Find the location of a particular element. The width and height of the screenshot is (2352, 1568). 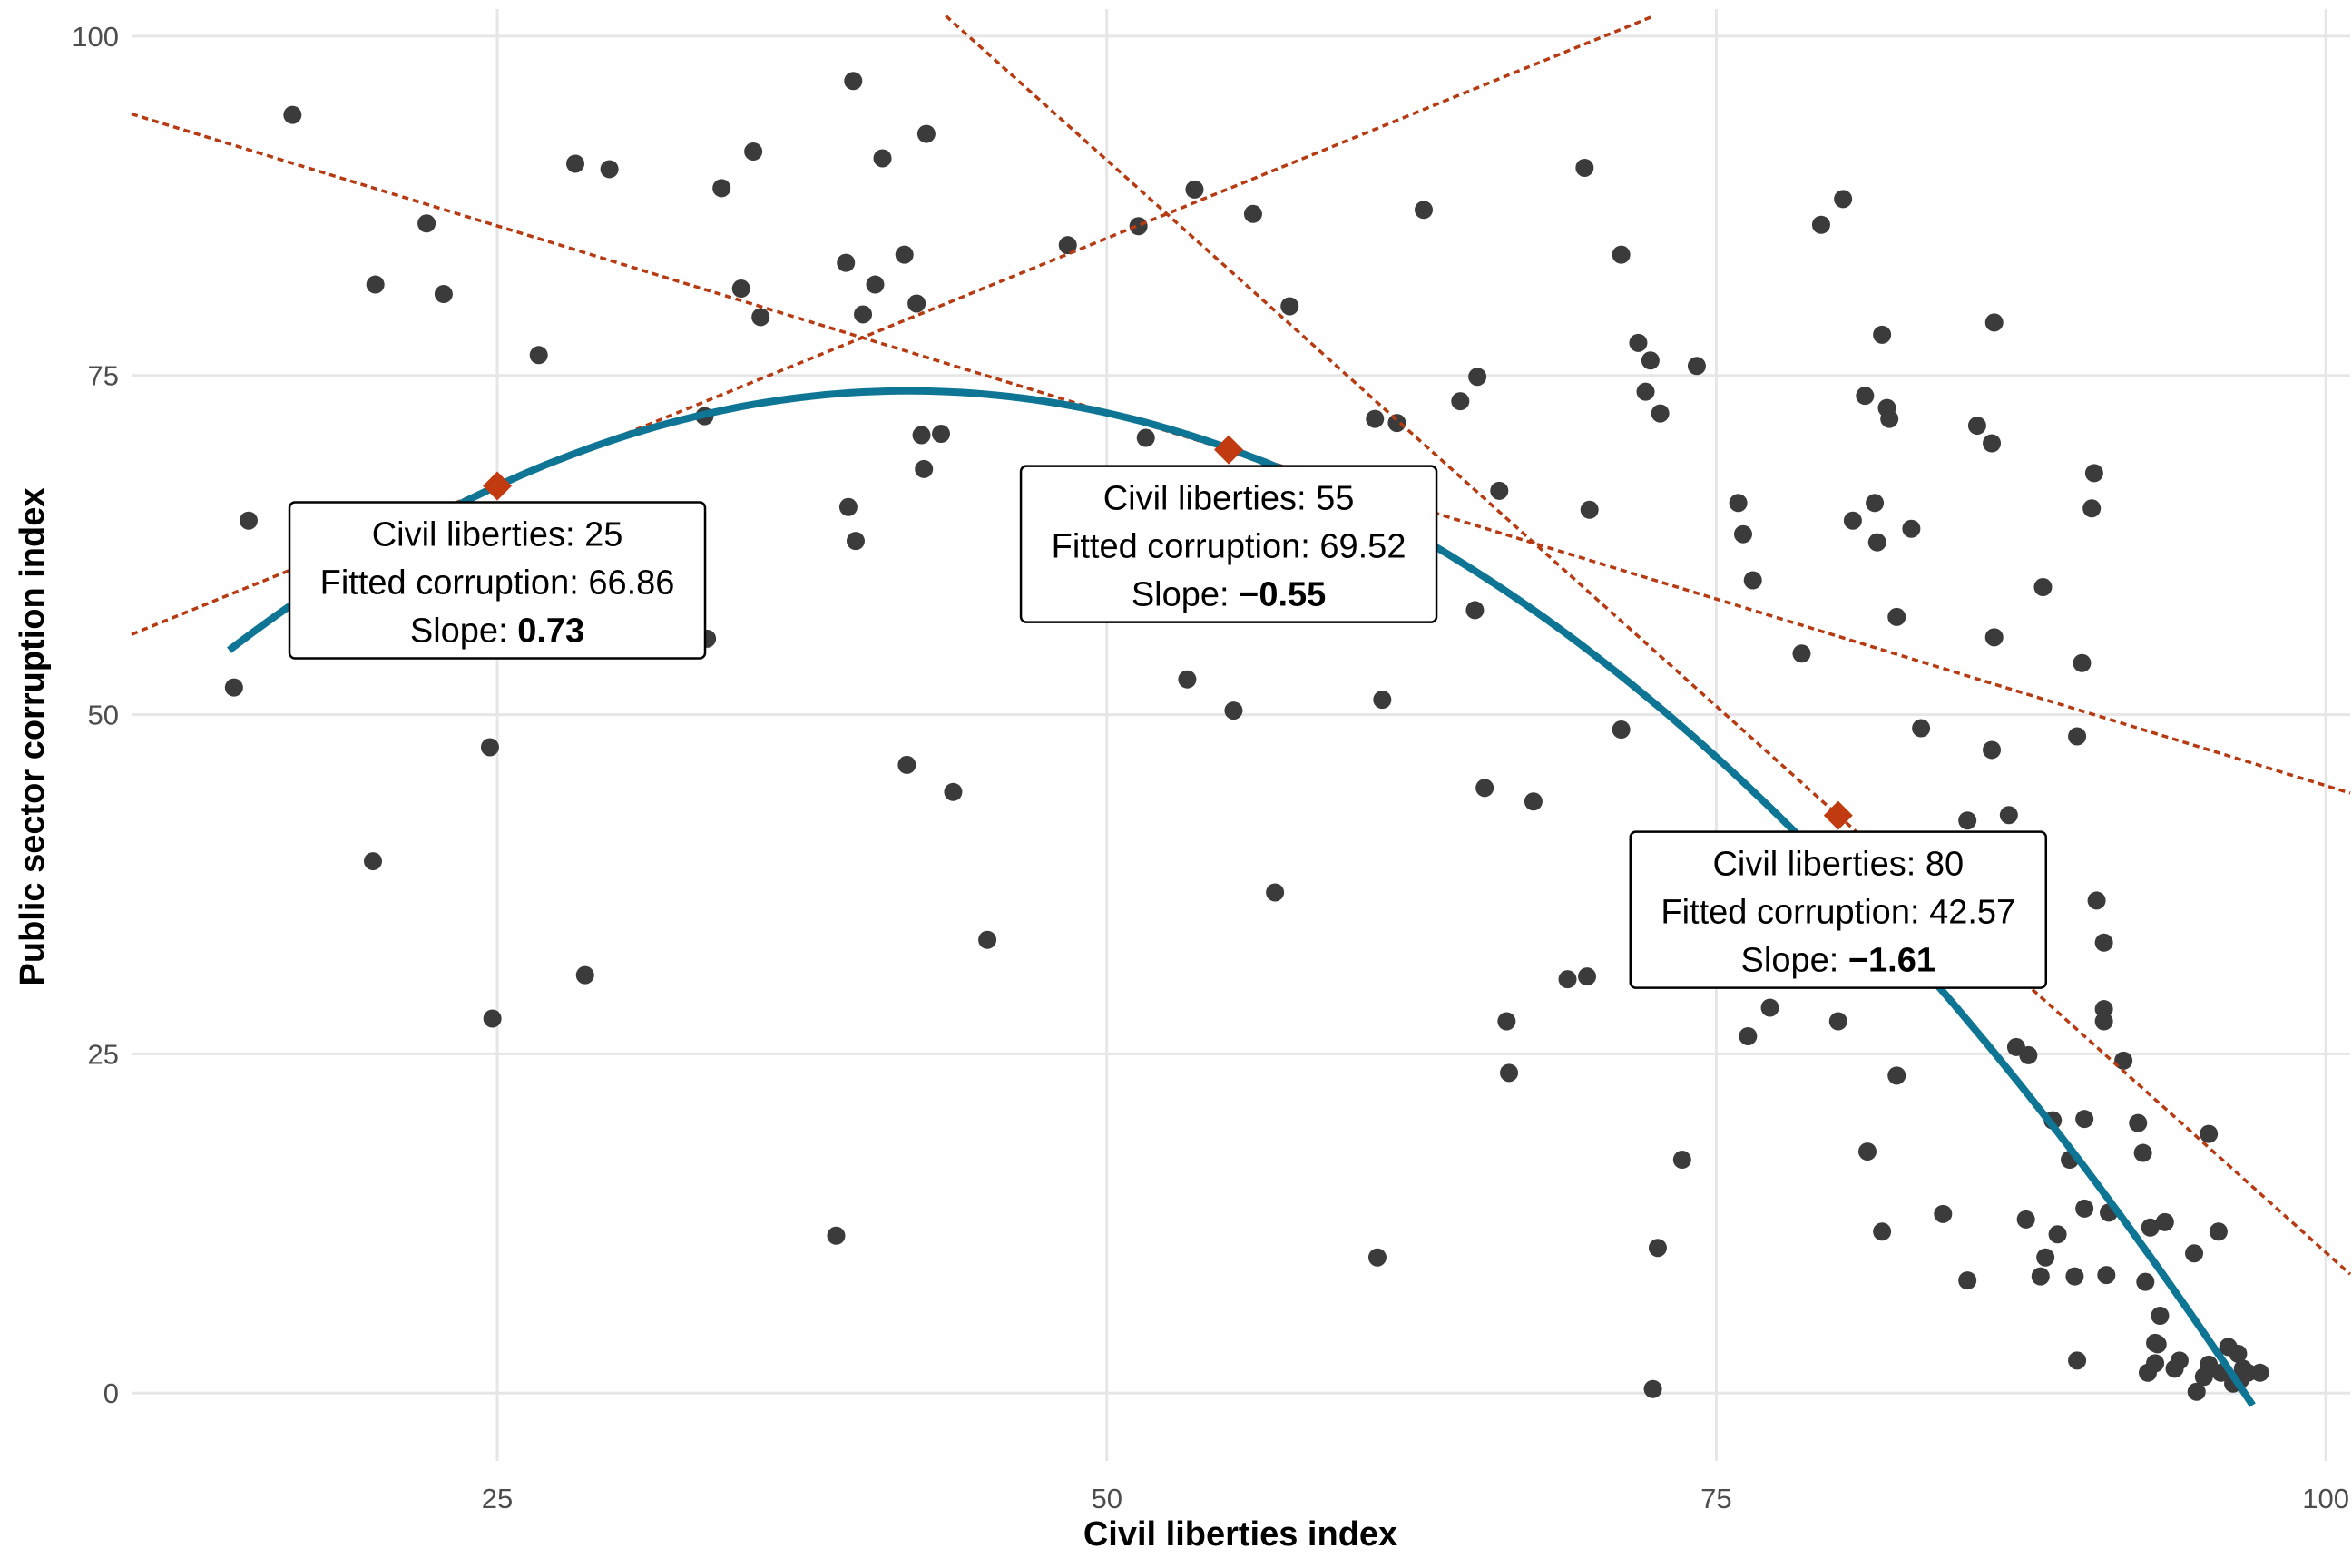

x-tick-label: 100 is located at coordinates (2325, 1498).